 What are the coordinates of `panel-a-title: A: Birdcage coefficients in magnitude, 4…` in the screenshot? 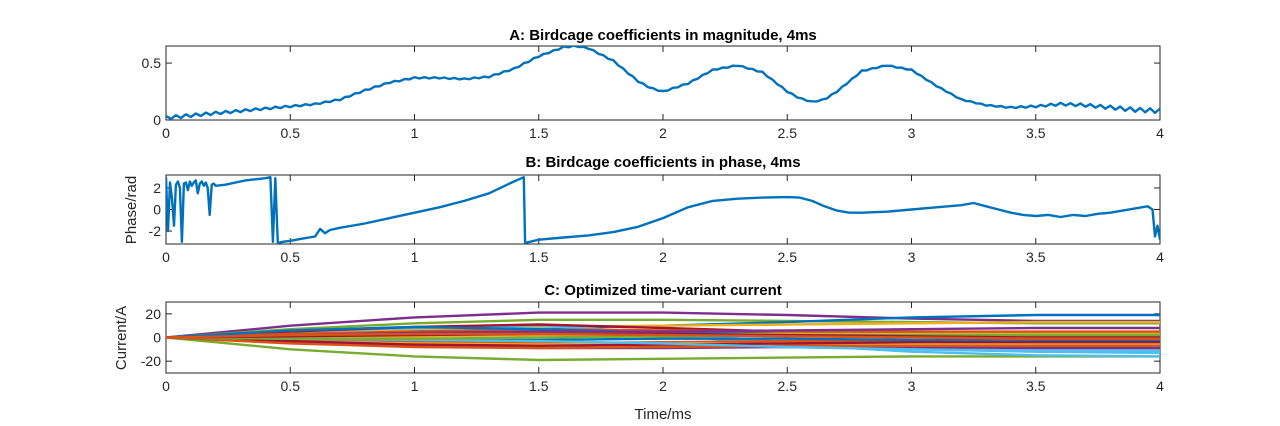 It's located at (663, 35).